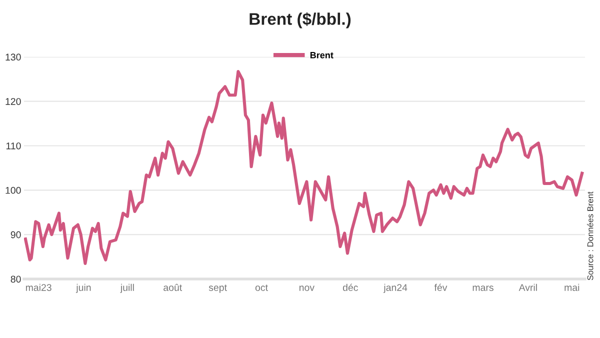 Image resolution: width=600 pixels, height=338 pixels. I want to click on x-tick-label: mai23, so click(39, 287).